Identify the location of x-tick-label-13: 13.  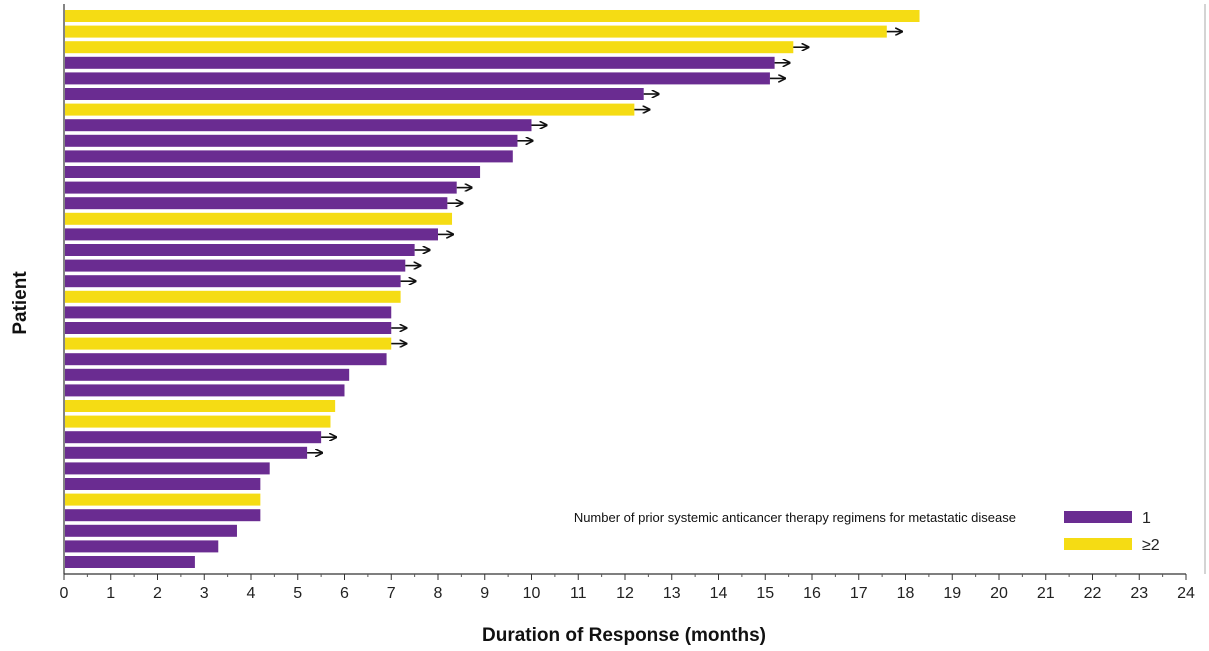
(672, 593).